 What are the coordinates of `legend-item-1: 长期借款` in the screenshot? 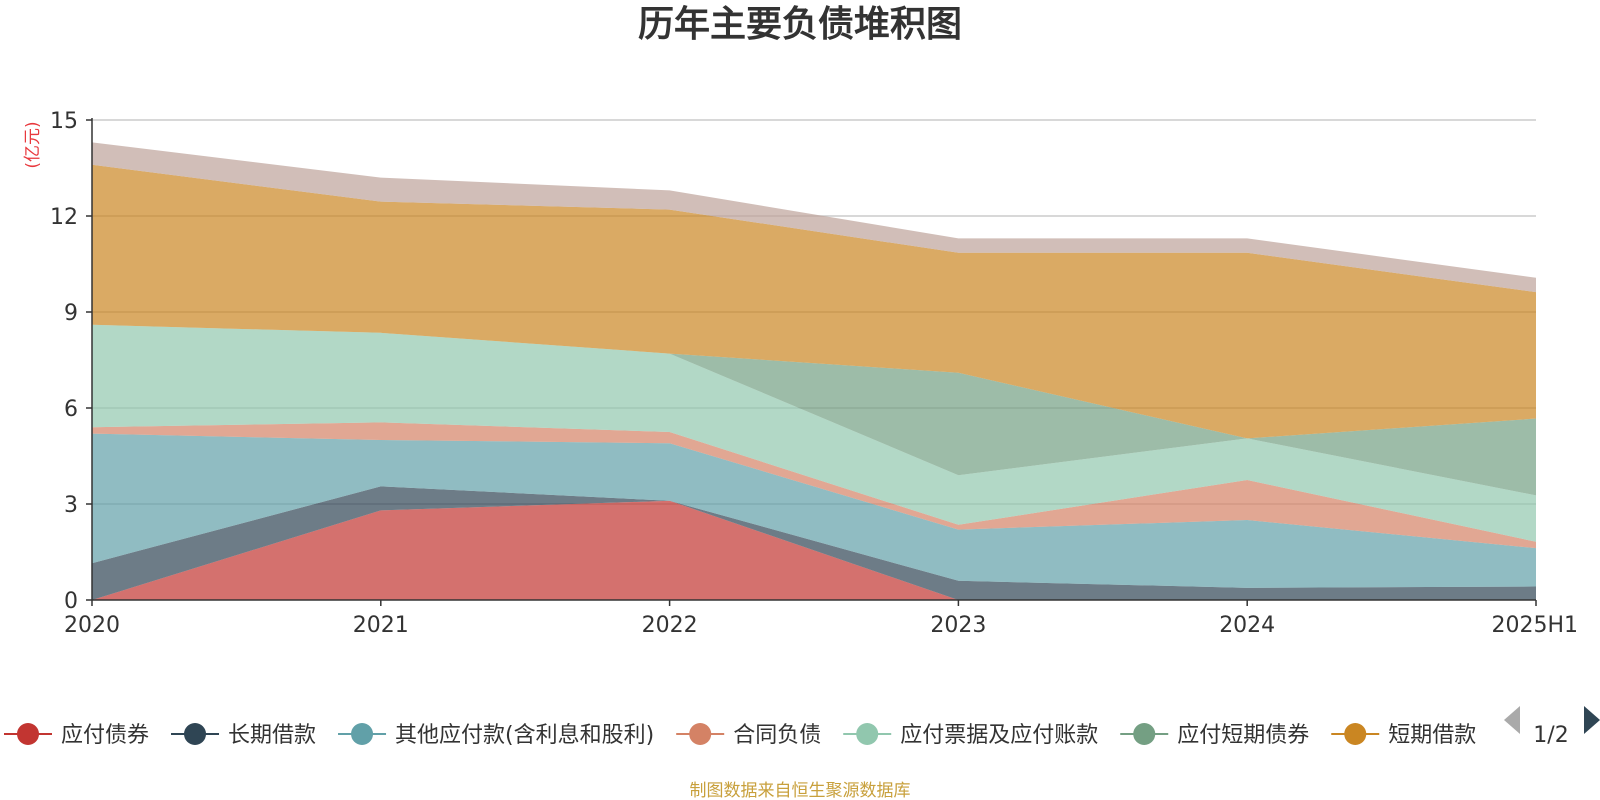 It's located at (243, 735).